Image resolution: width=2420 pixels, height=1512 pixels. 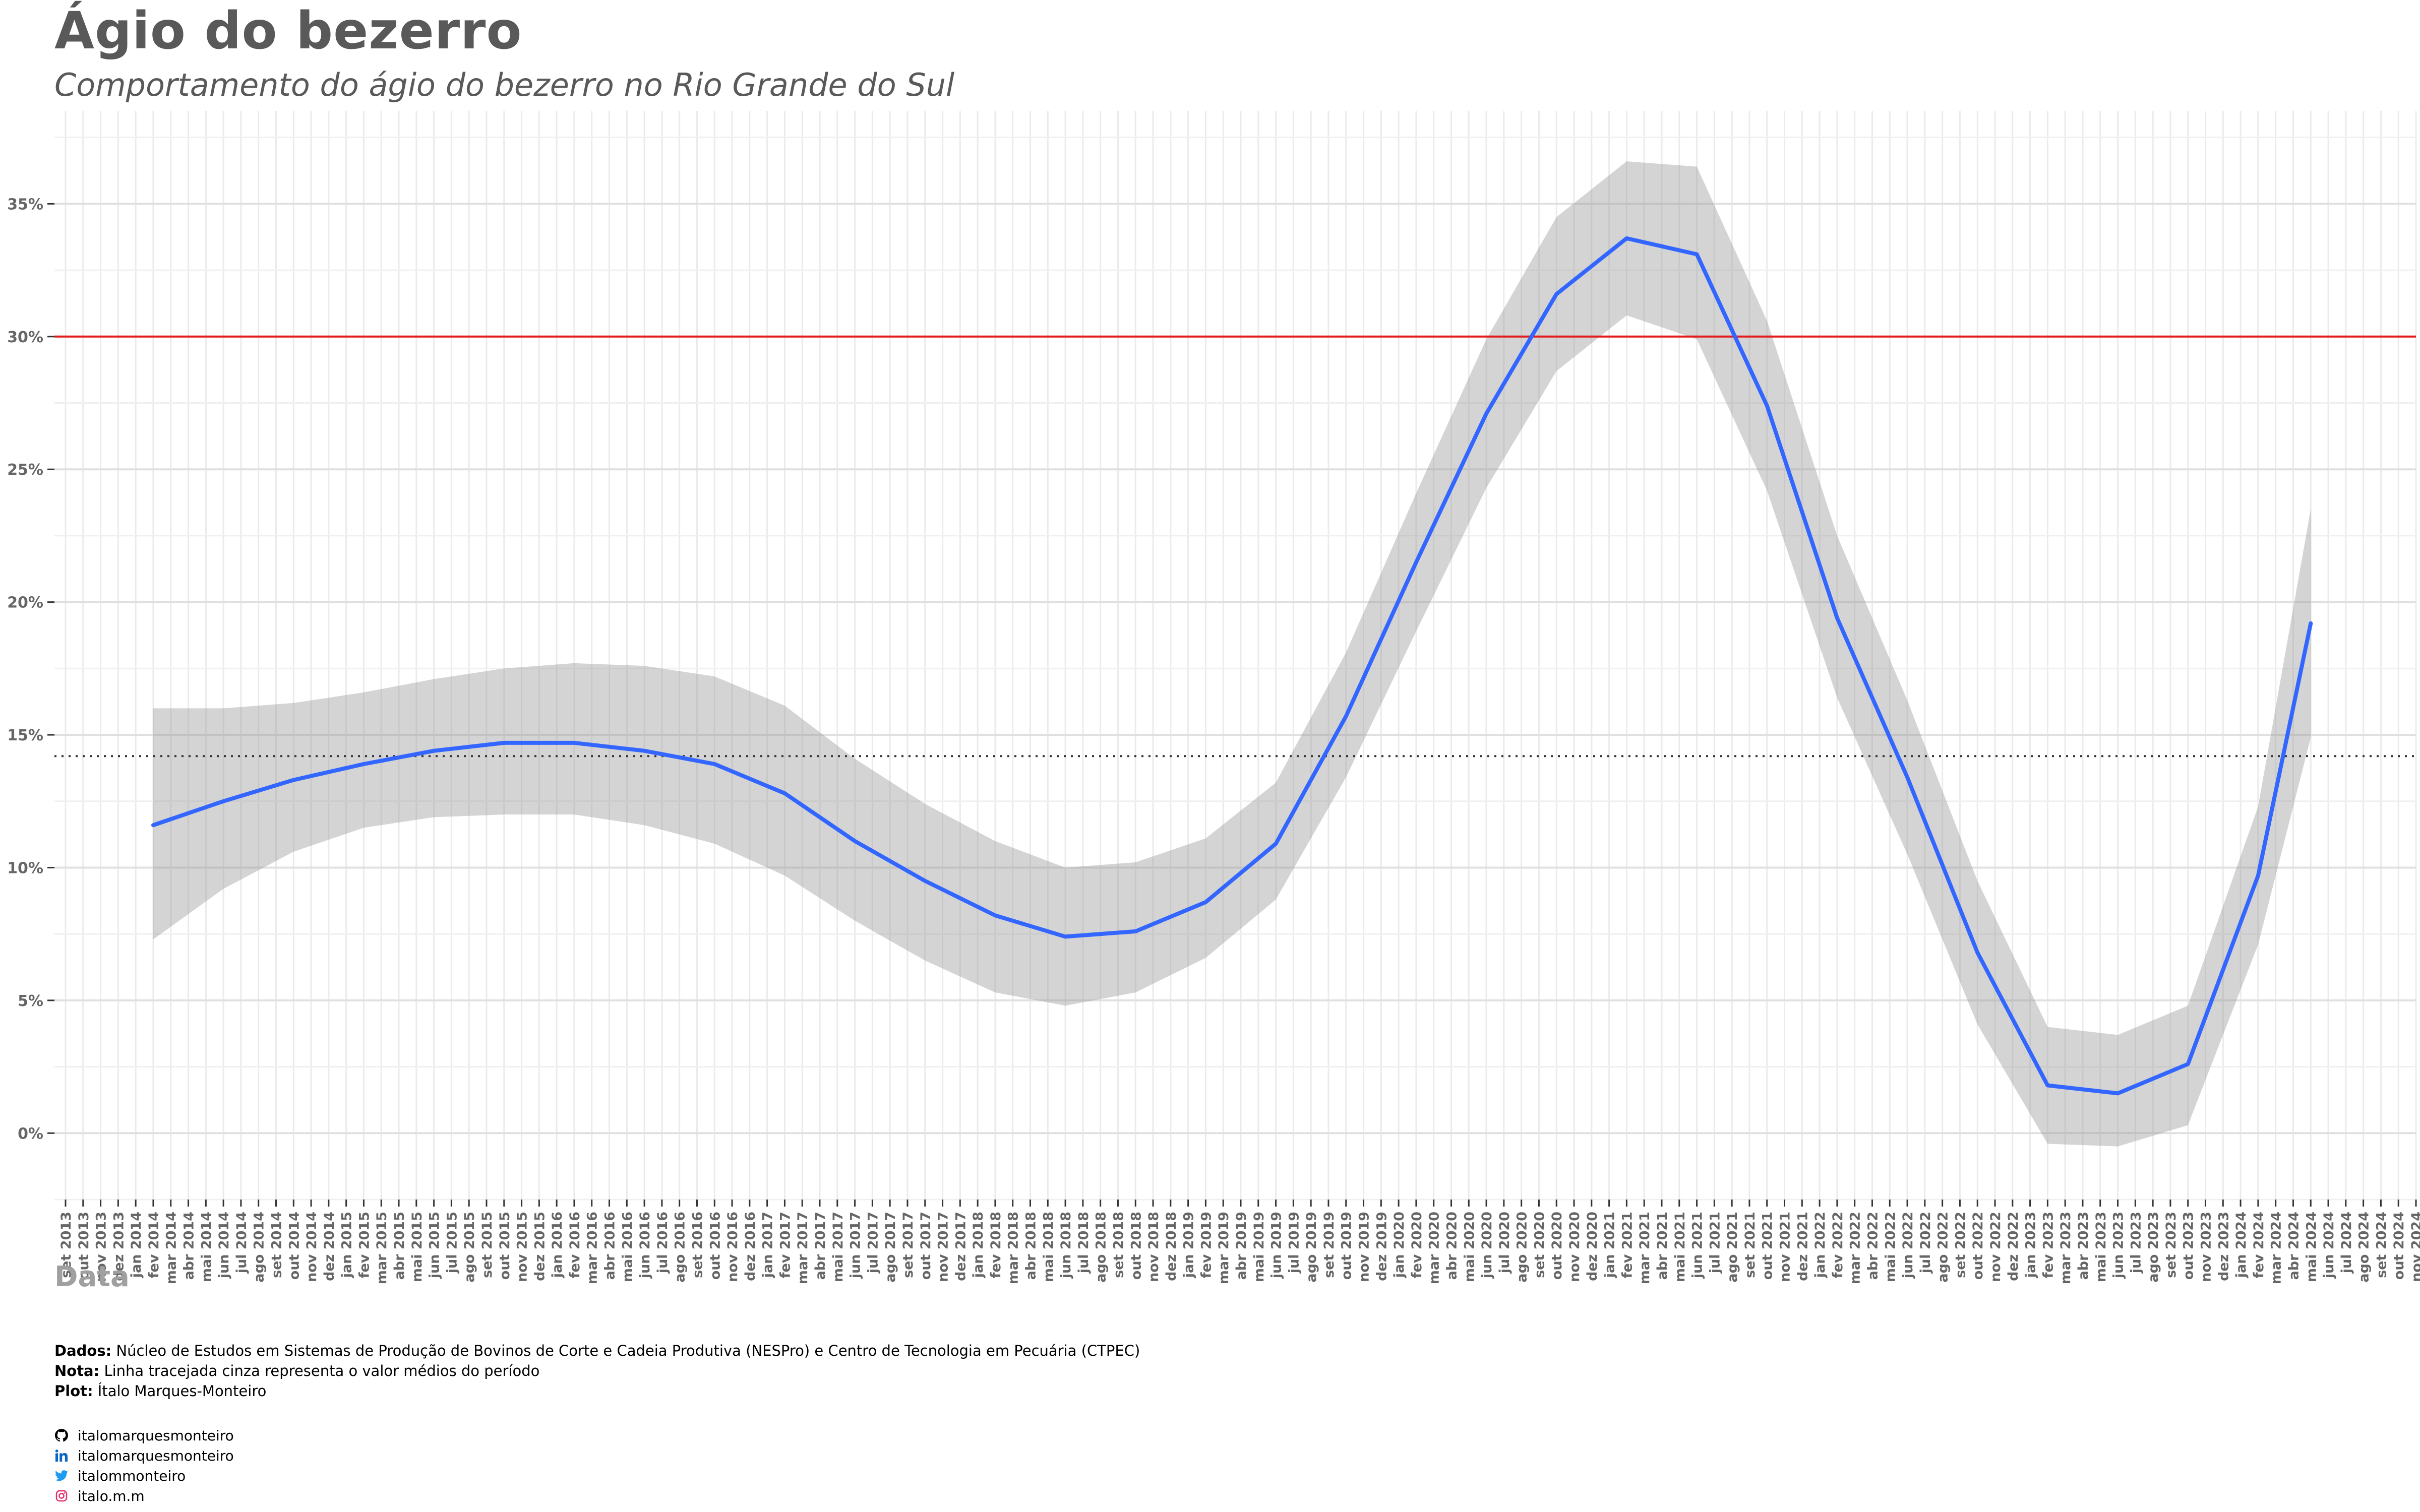 I want to click on x-tick-label: mar 2018, so click(x=1013, y=1248).